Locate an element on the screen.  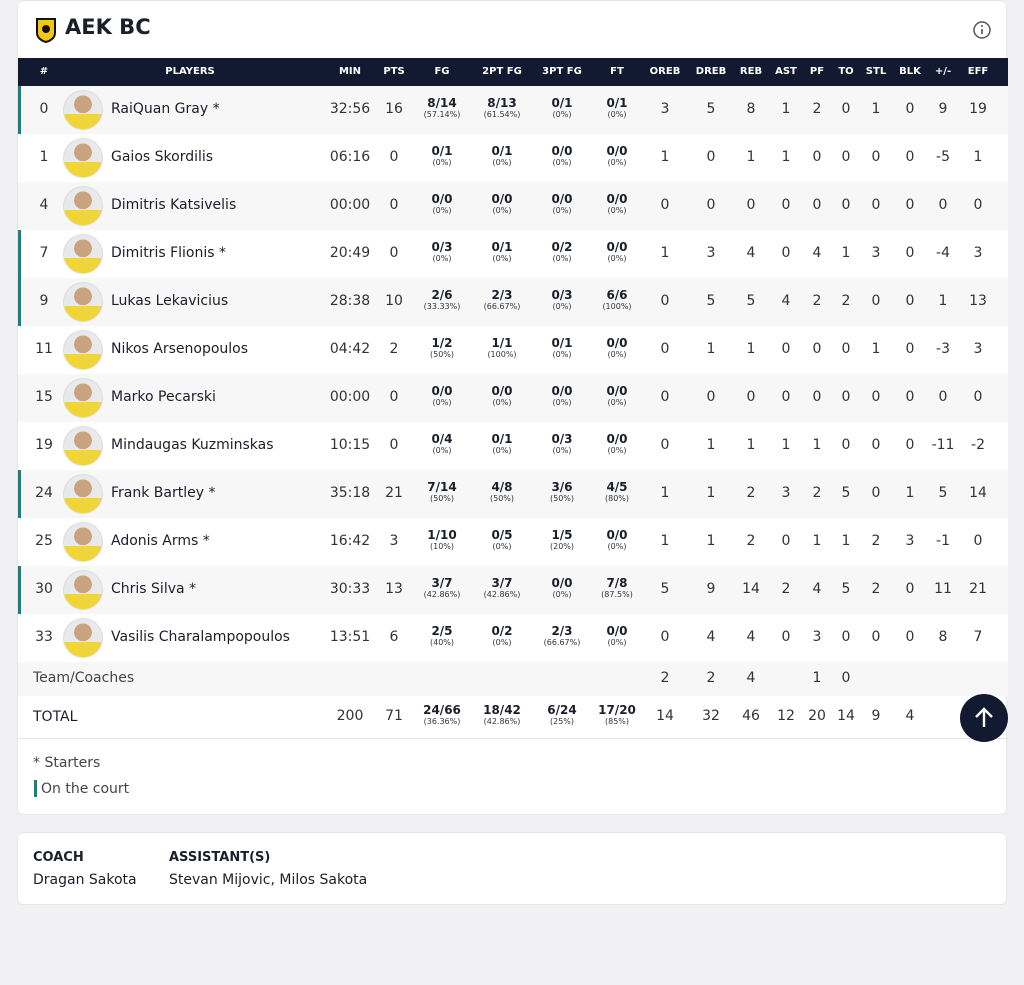
minutes: 00:00 is located at coordinates (350, 205).